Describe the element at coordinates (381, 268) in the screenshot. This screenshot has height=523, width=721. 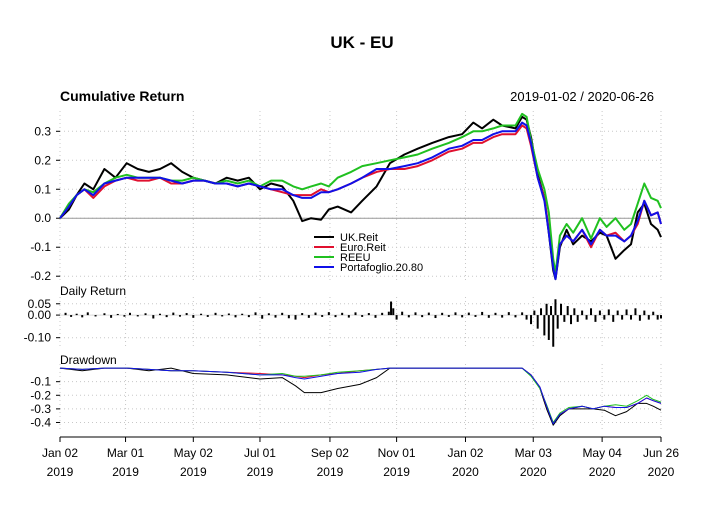
I see `legend-label: Portafoglio.20.80` at that location.